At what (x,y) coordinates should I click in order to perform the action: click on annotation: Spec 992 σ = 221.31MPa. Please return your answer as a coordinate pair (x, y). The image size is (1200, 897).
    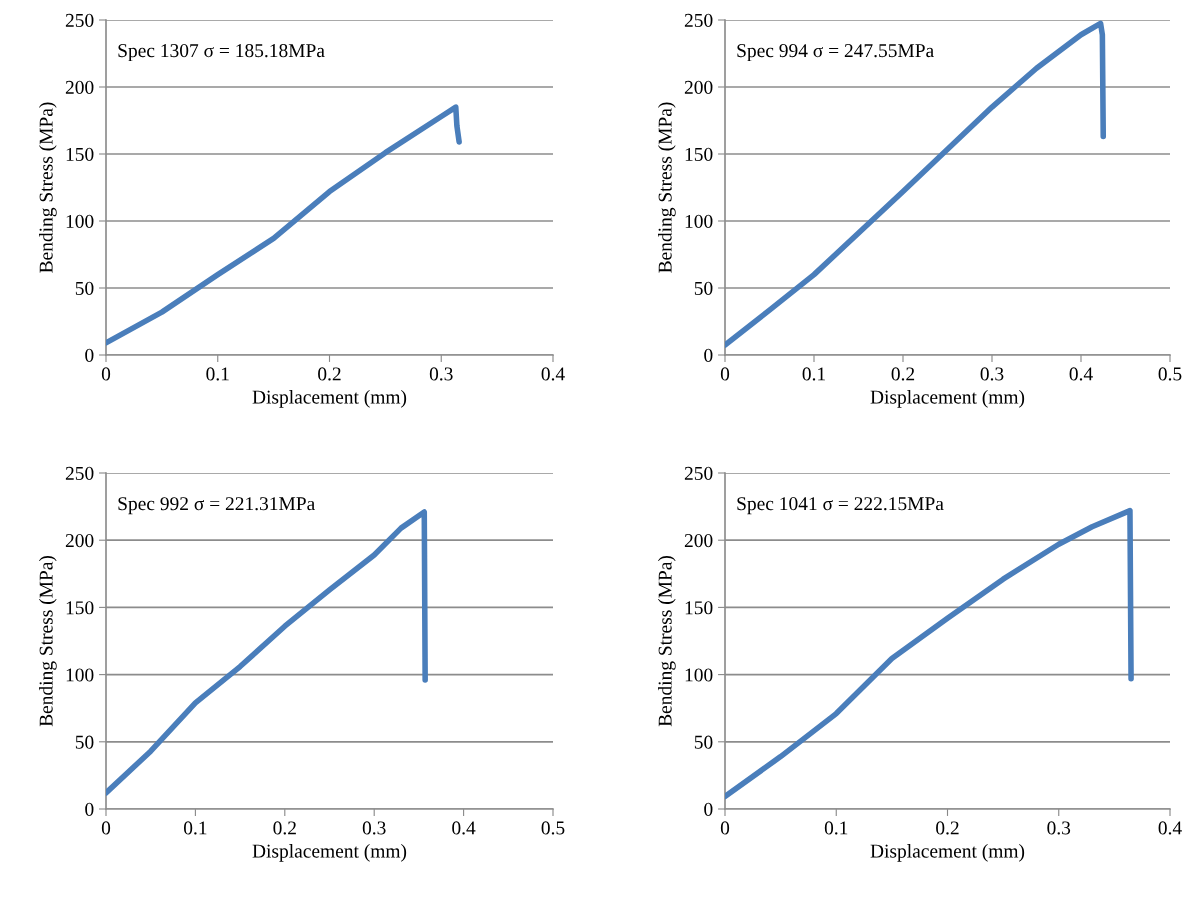
    Looking at the image, I should click on (216, 506).